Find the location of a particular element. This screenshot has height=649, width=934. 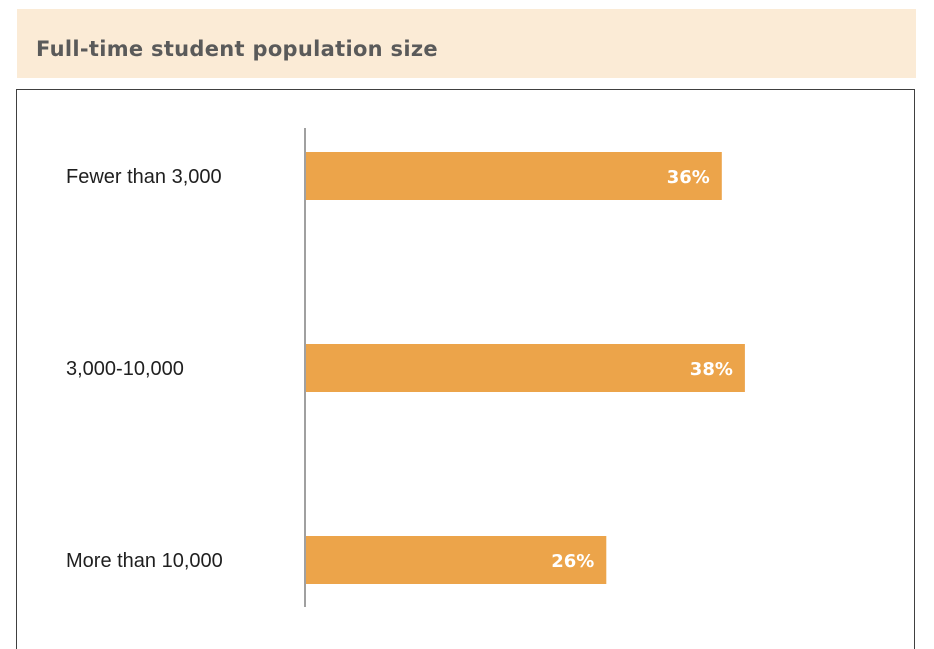

chart-header: Full-time student population size is located at coordinates (466, 43).